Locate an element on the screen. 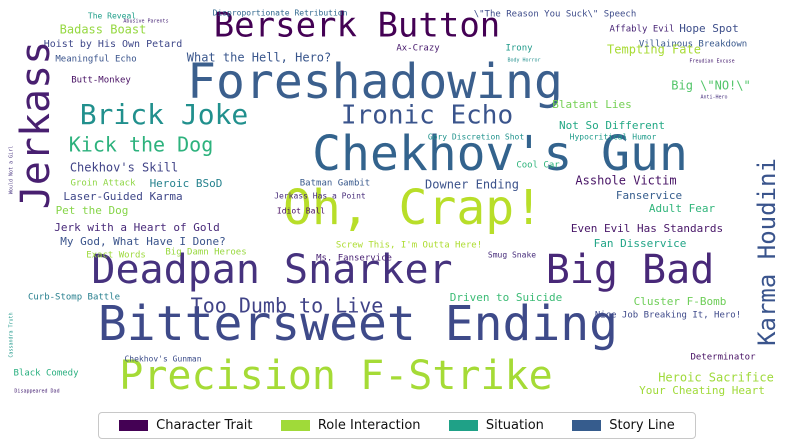 This screenshot has height=448, width=797. word-oh-crap: Oh, Crap! is located at coordinates (413, 208).